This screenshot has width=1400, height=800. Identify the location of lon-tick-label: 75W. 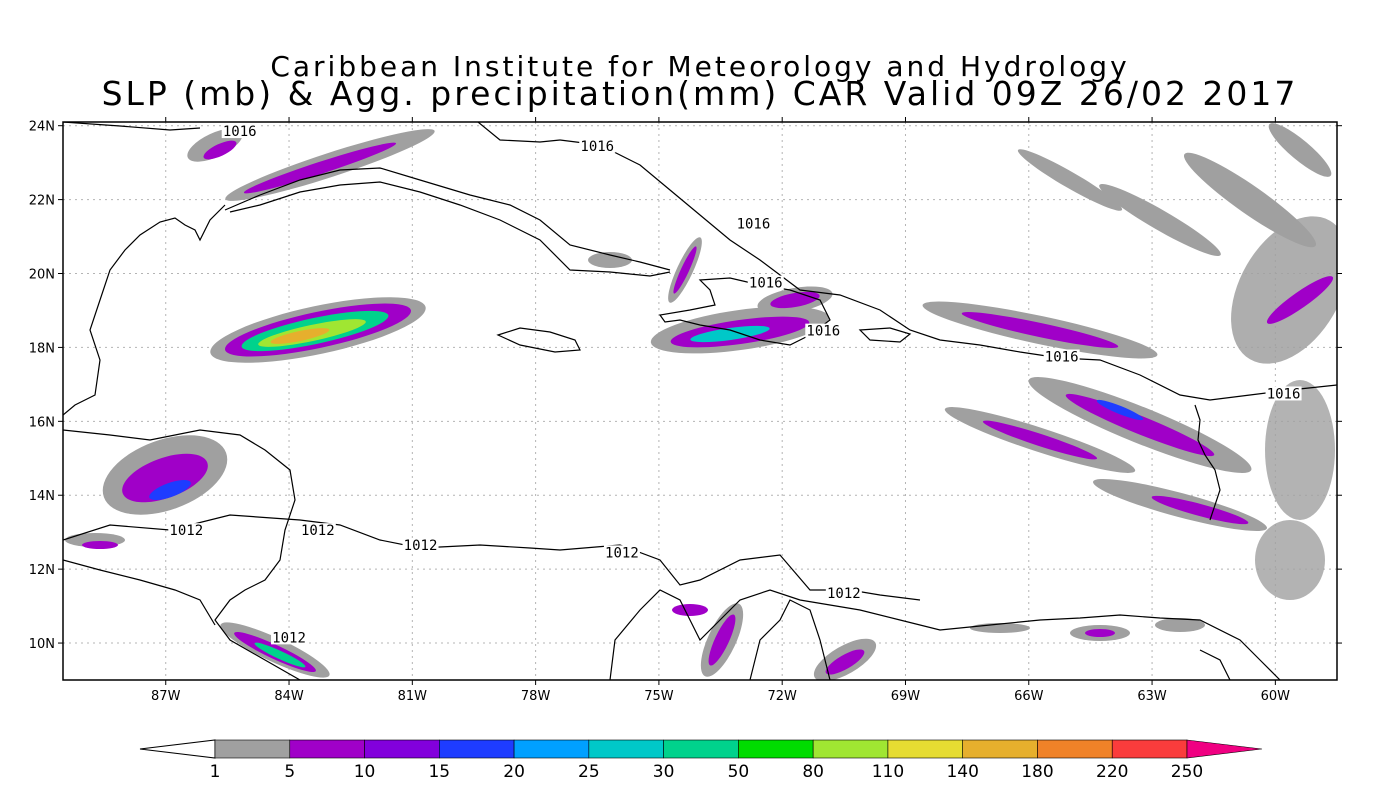
(659, 696).